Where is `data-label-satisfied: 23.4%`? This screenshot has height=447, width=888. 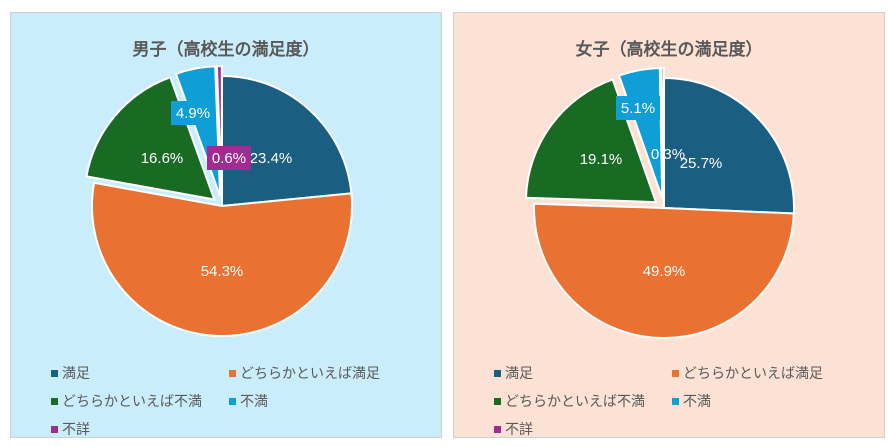
data-label-satisfied: 23.4% is located at coordinates (271, 158).